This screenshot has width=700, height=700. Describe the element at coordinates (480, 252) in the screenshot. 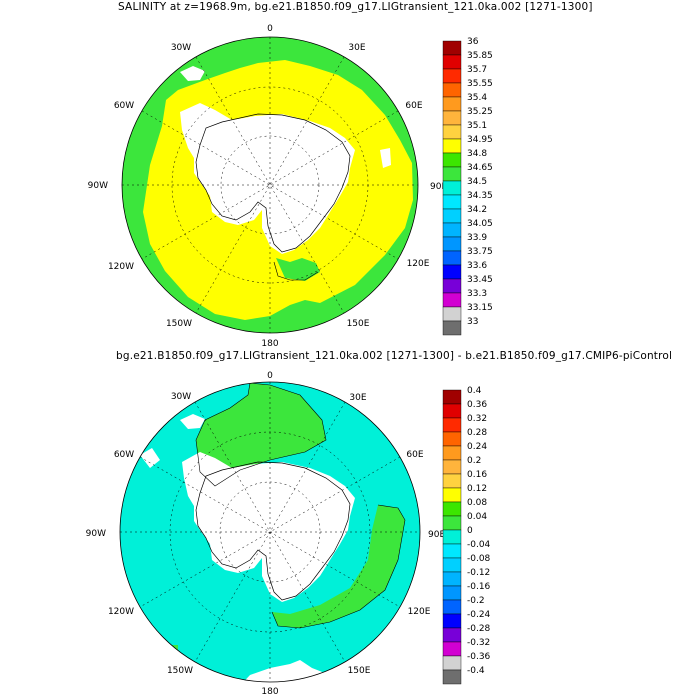

I see `colorbar-label: 33.75` at that location.